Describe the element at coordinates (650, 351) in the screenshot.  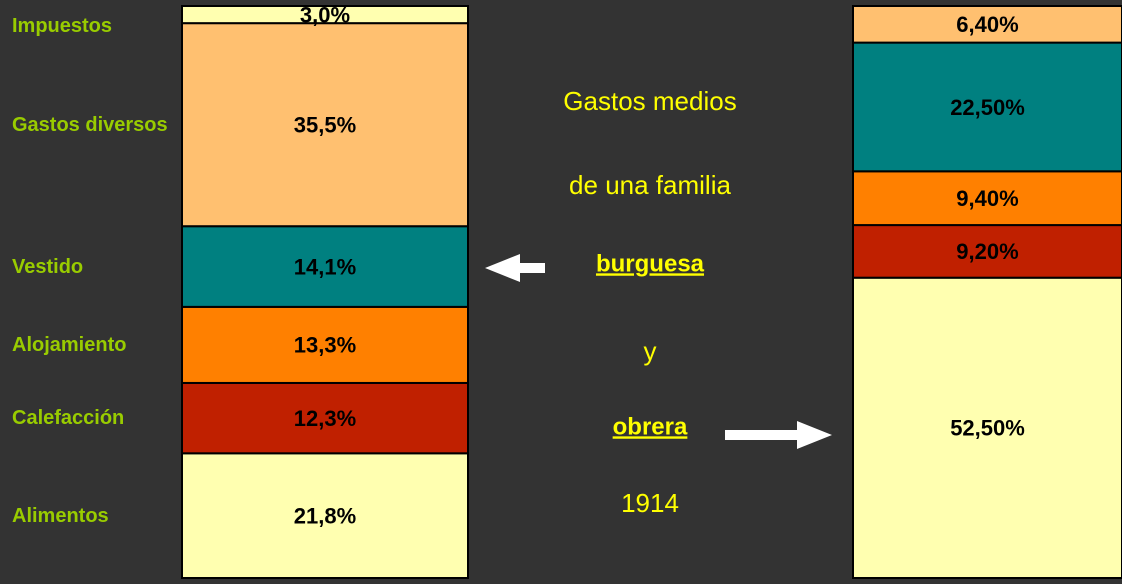
I see `annotation: y` at that location.